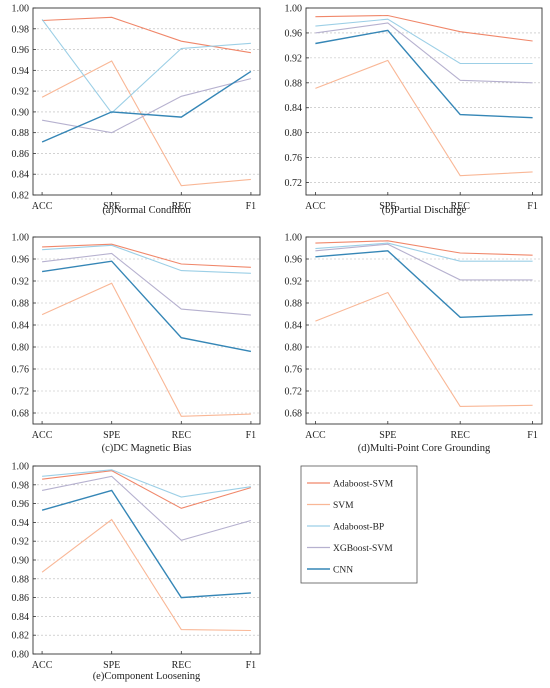 The width and height of the screenshot is (550, 688). Describe the element at coordinates (363, 485) in the screenshot. I see `legend-label-adaboost-svm: Adaboost-SVM` at that location.